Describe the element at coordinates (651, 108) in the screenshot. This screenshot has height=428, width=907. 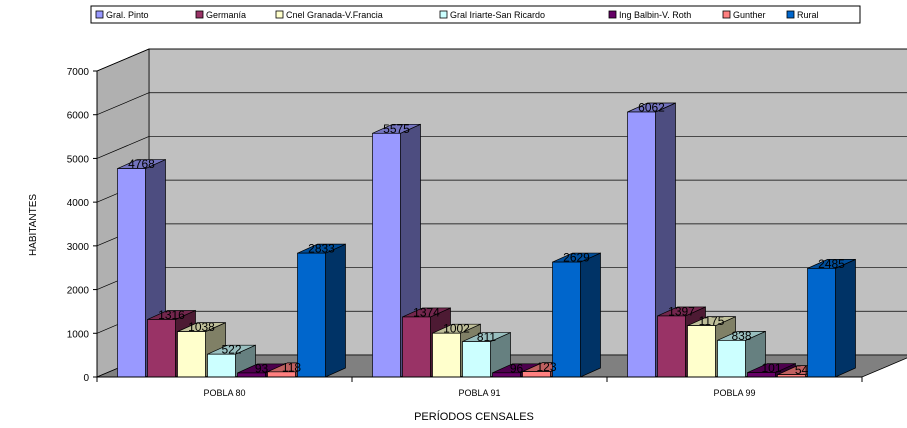
I see `data-label: 6062` at that location.